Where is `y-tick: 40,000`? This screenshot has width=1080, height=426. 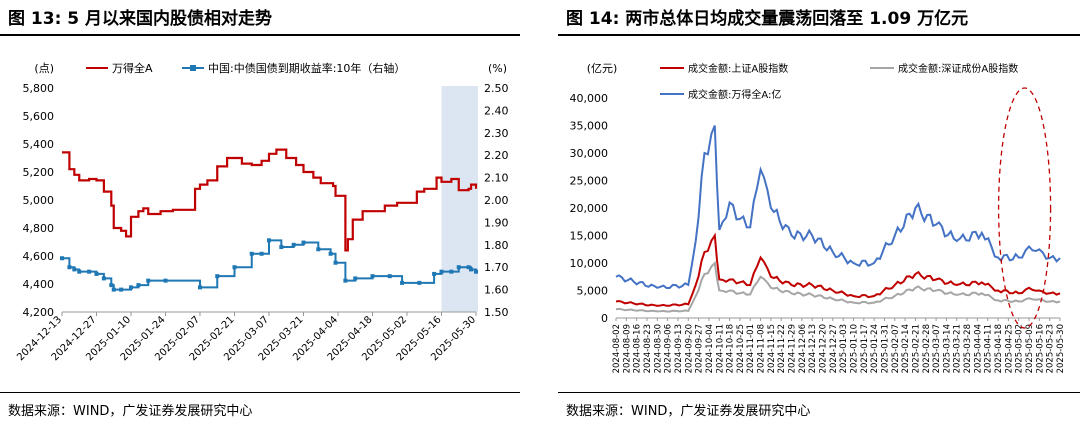
y-tick: 40,000 is located at coordinates (589, 98).